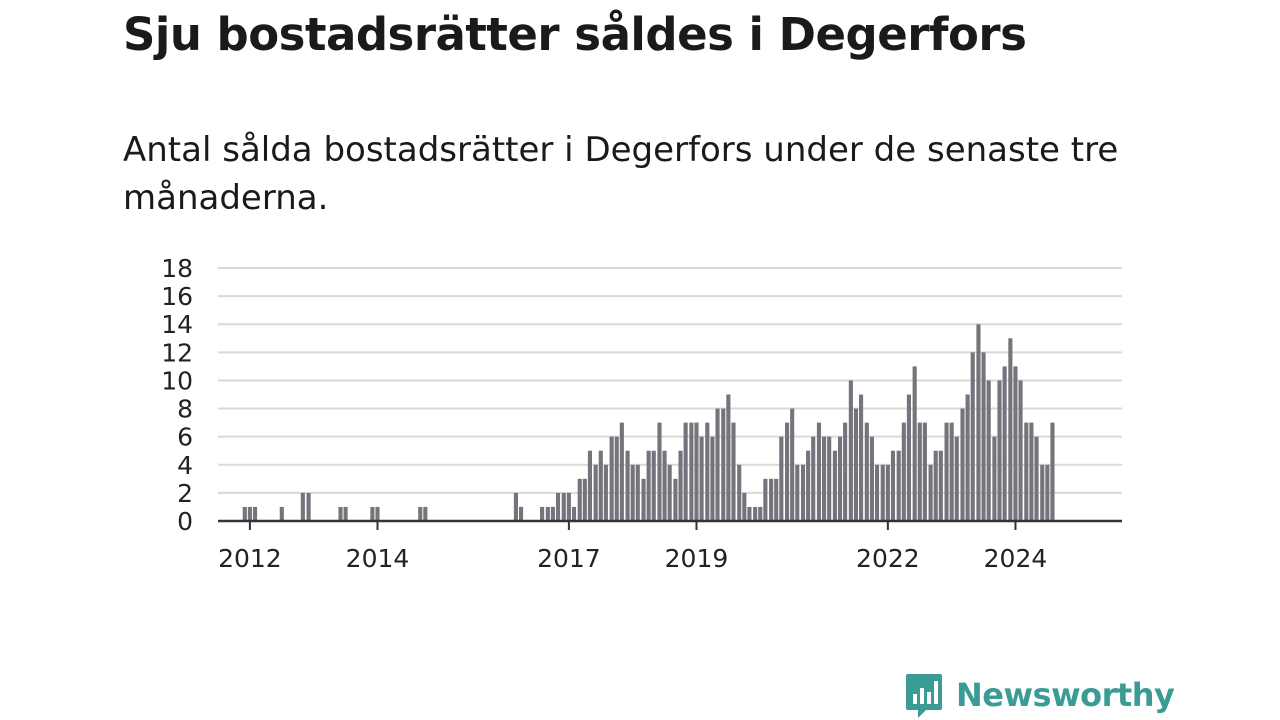  Describe the element at coordinates (177, 380) in the screenshot. I see `y-tick-label: 10` at that location.